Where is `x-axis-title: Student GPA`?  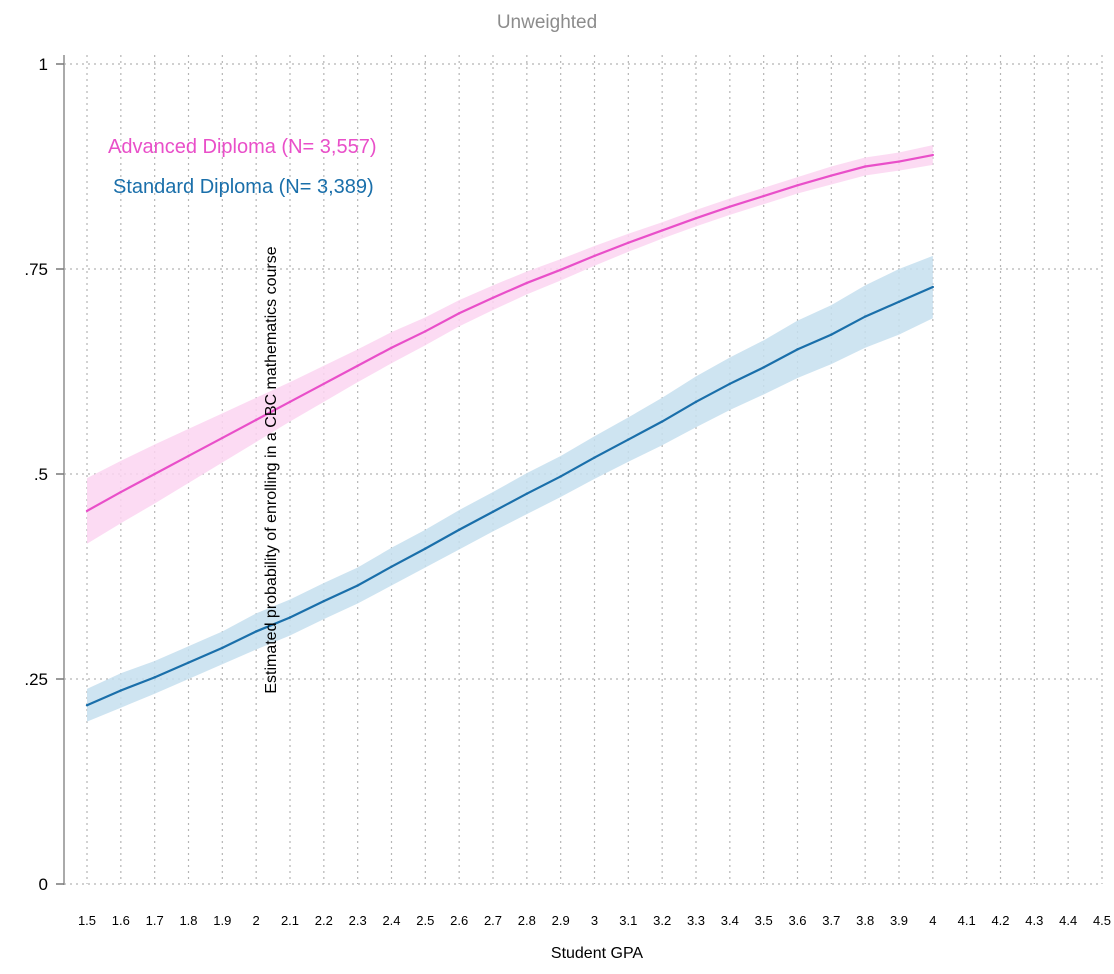 x-axis-title: Student GPA is located at coordinates (597, 953).